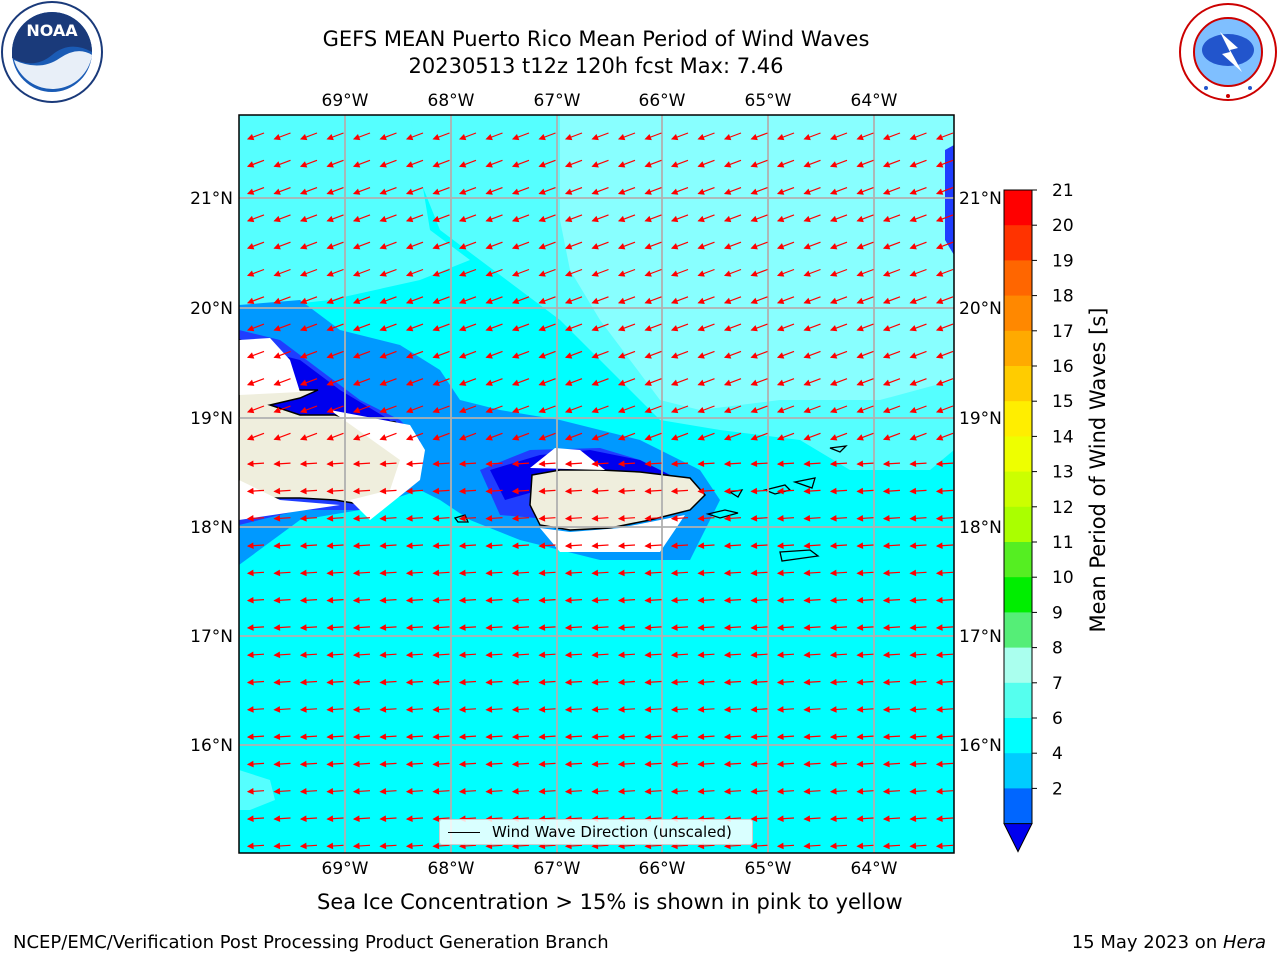  What do you see at coordinates (874, 101) in the screenshot?
I see `lon-tick-top: 64°W` at bounding box center [874, 101].